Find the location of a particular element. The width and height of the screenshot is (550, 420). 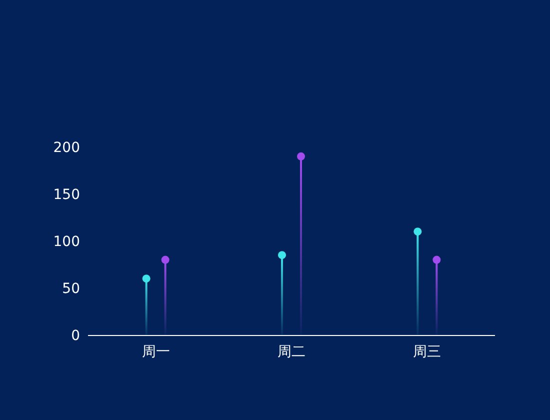

y-tick-label: 50 is located at coordinates (71, 289).